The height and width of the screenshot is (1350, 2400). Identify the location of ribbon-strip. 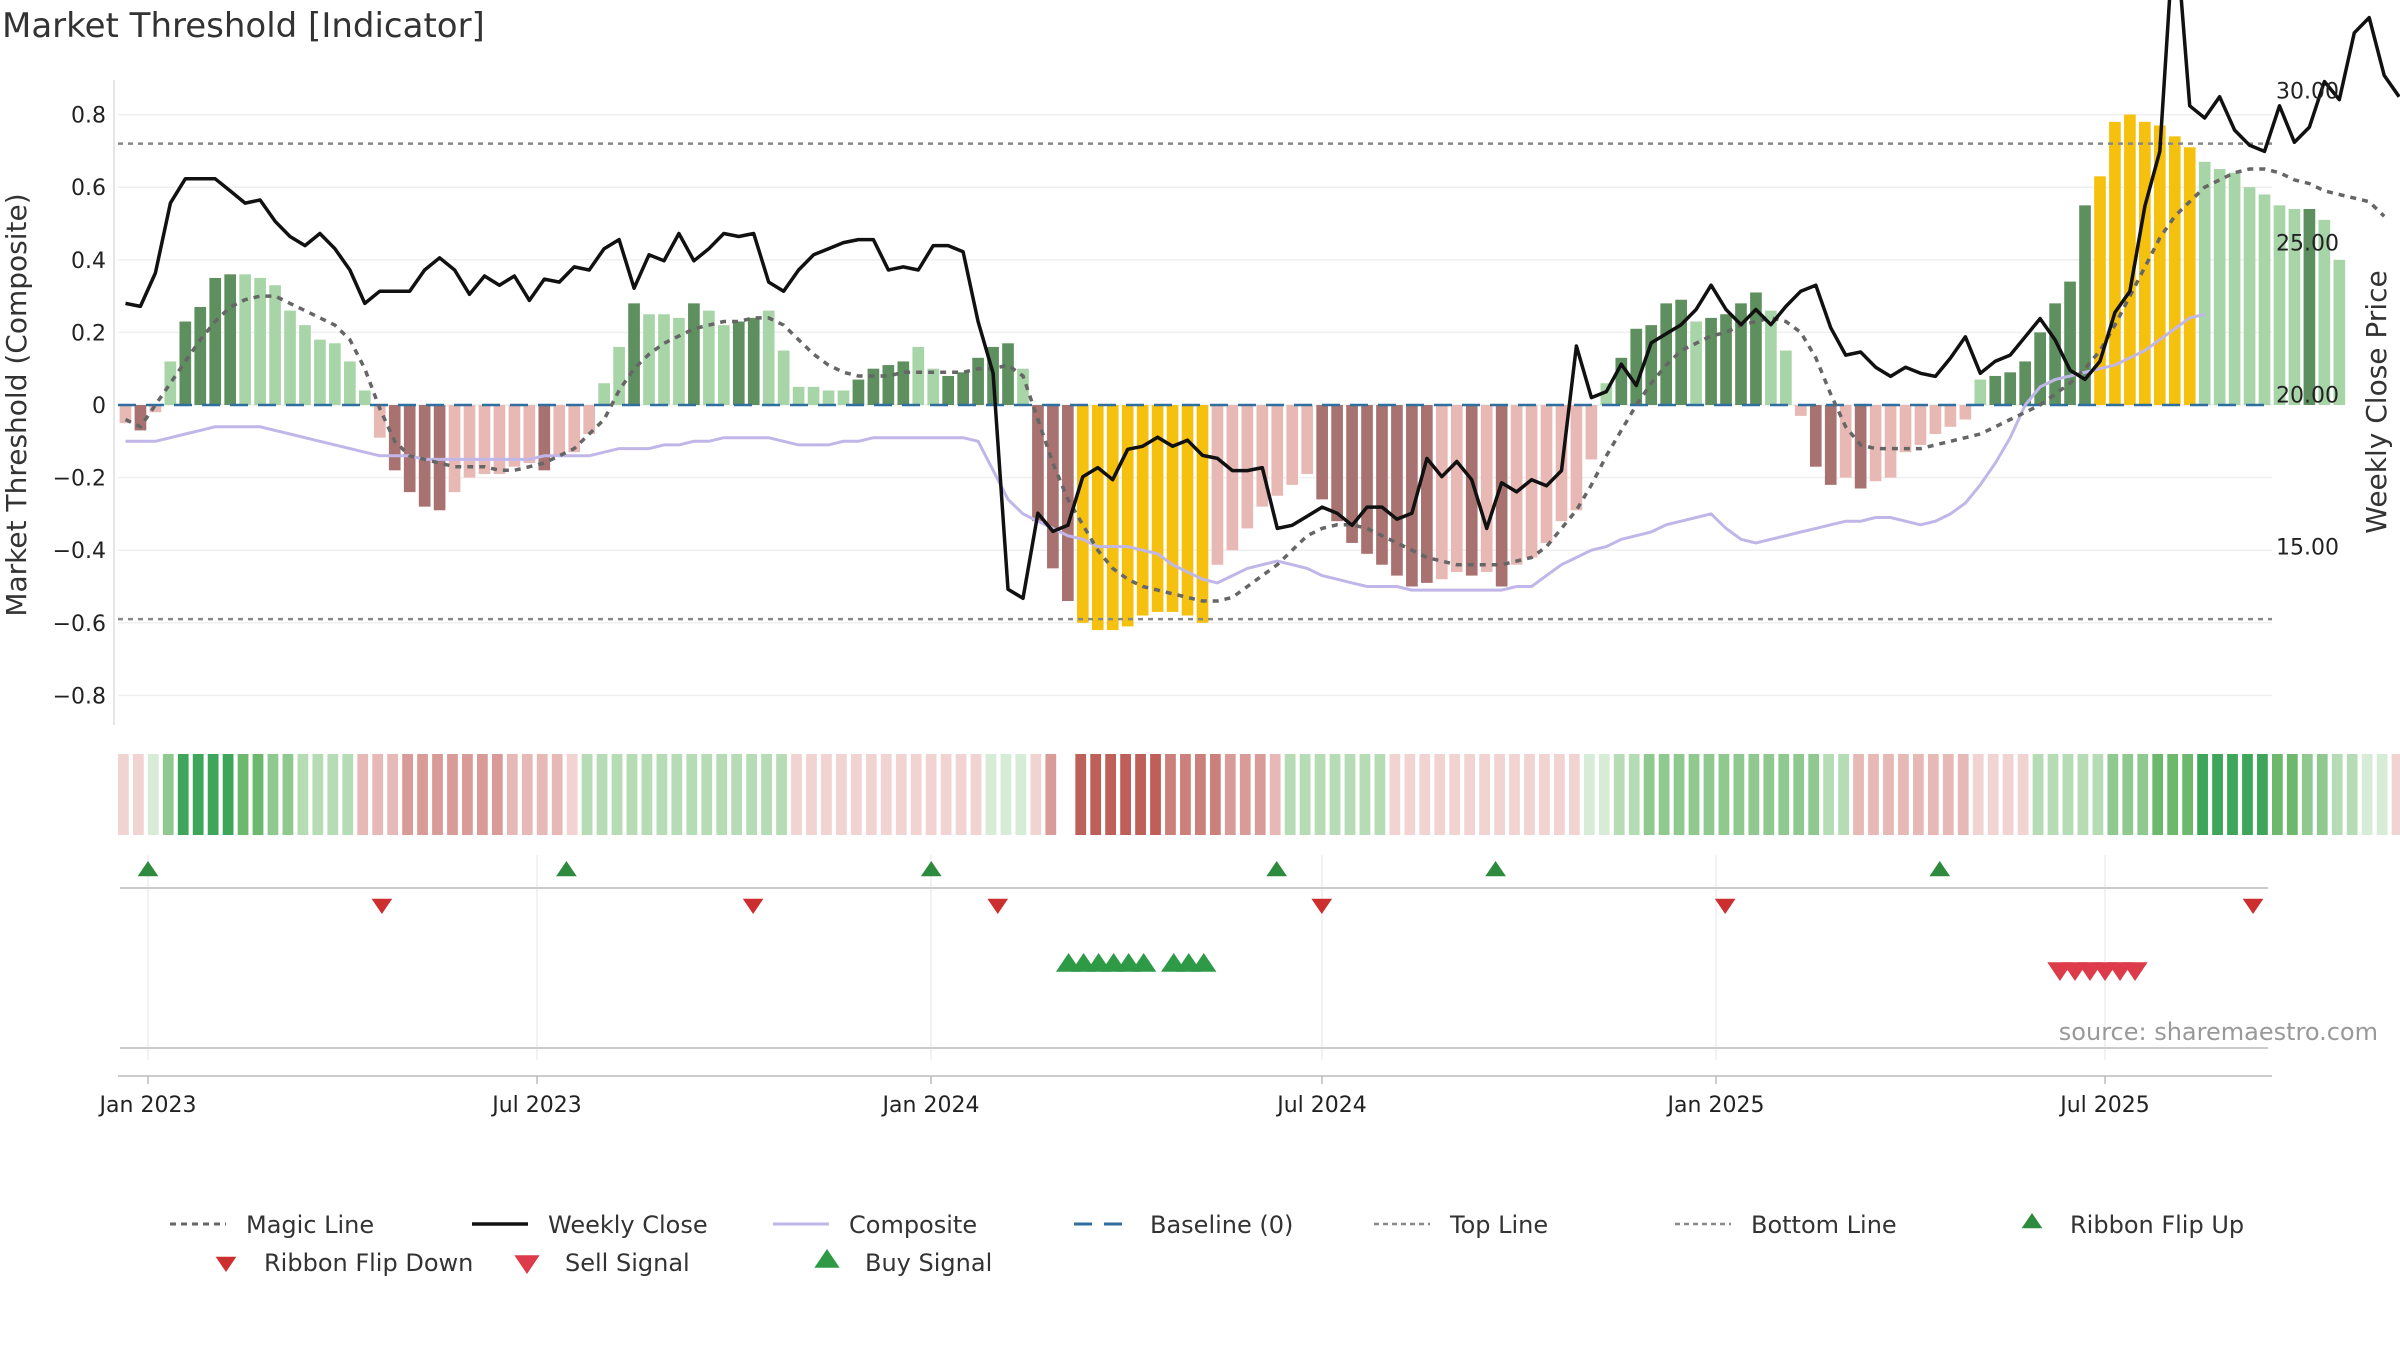
(1259, 794).